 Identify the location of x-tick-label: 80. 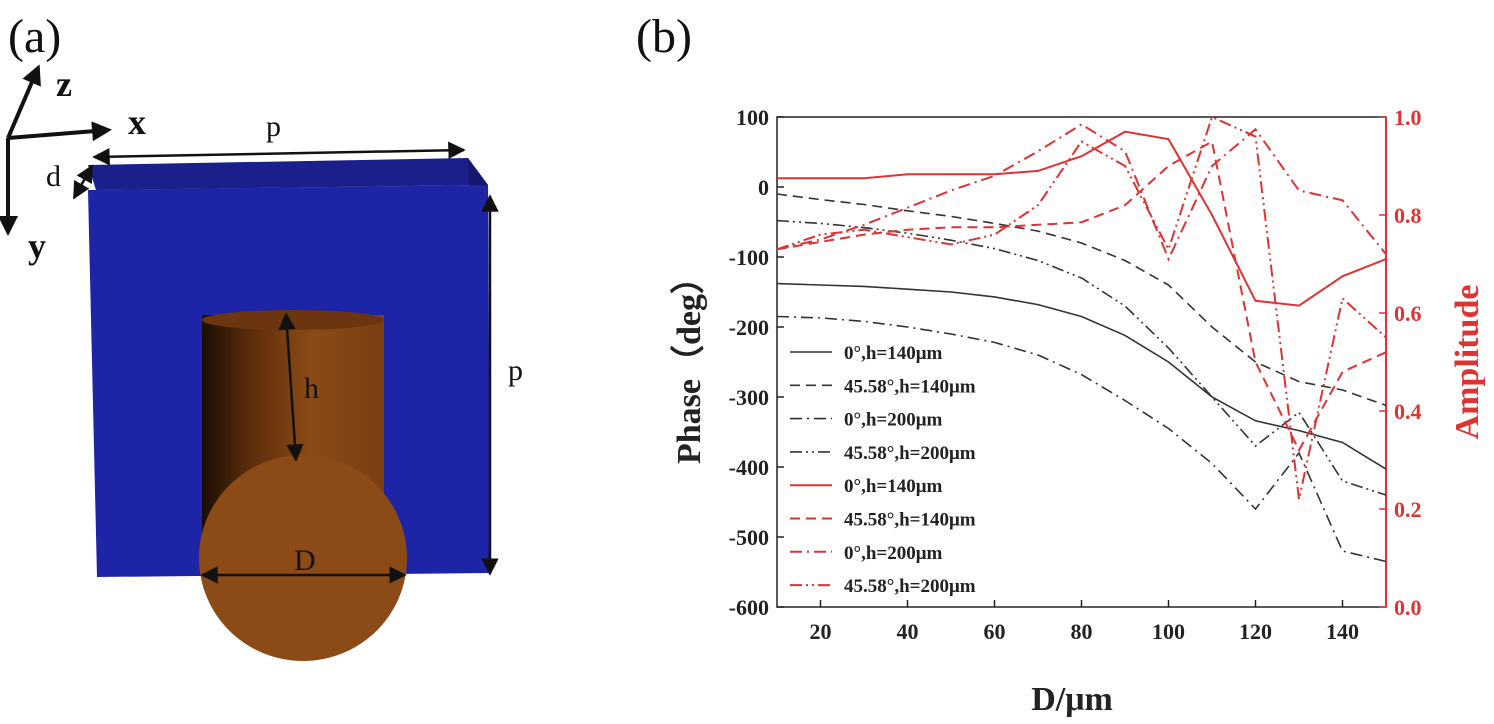
(1082, 631).